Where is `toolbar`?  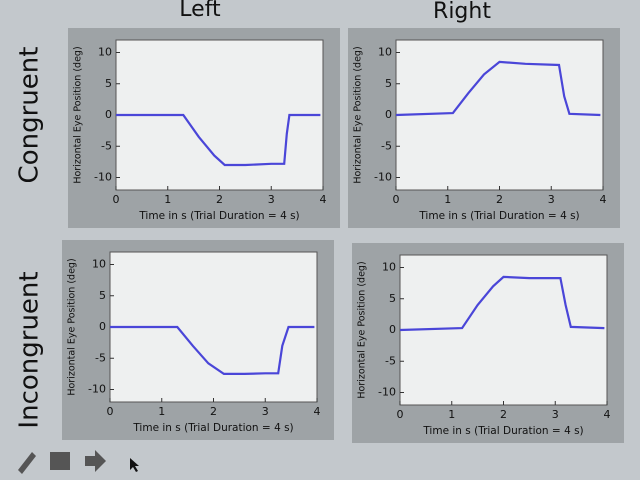 toolbar is located at coordinates (78, 462).